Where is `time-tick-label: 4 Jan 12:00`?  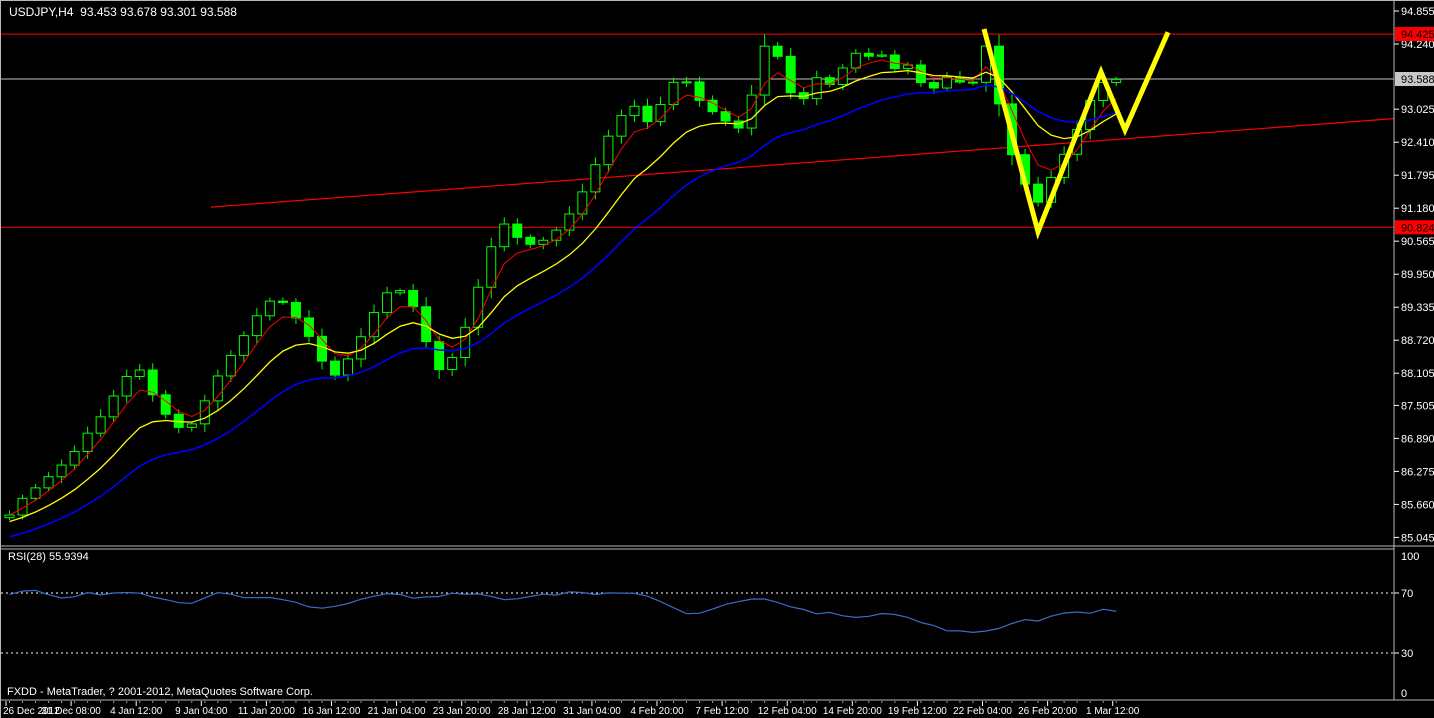 time-tick-label: 4 Jan 12:00 is located at coordinates (136, 711).